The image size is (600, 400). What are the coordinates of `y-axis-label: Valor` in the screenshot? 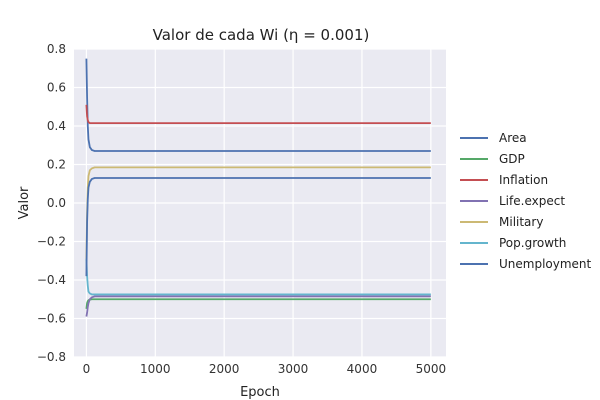 It's located at (24, 202).